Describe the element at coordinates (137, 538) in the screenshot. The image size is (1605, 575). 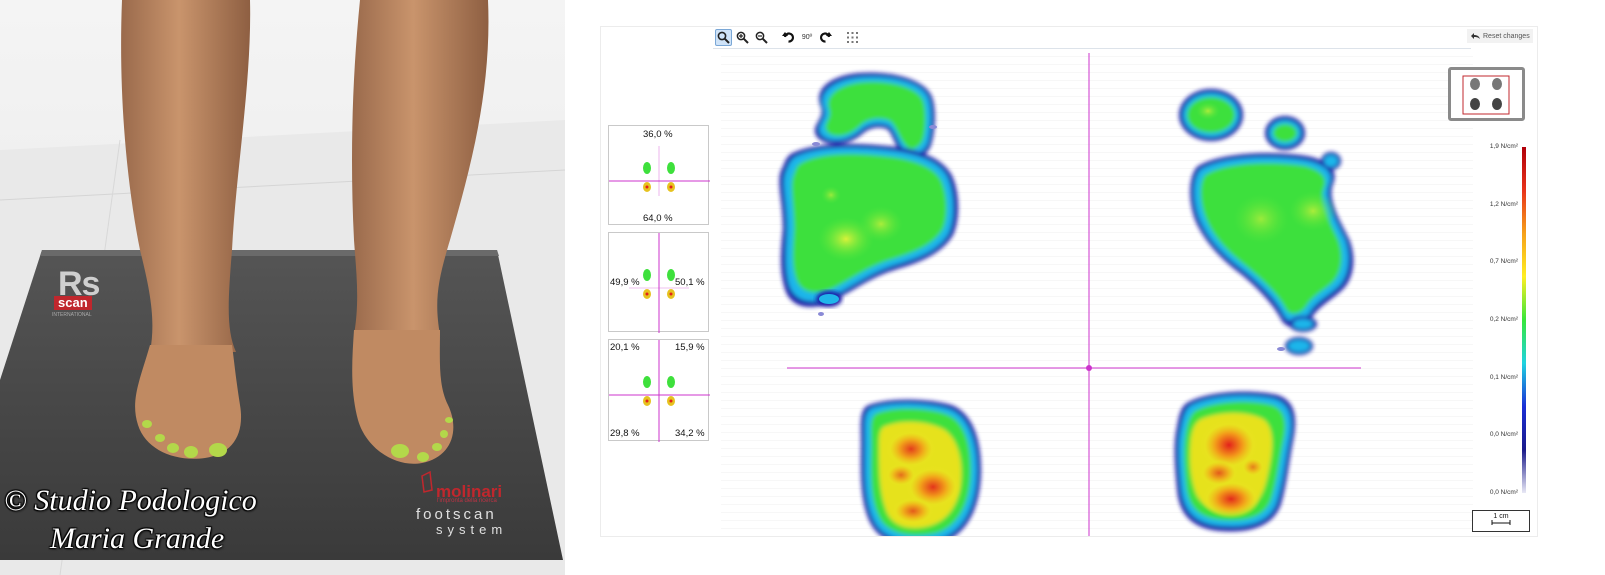
I see `watermark-credit-line-2: Maria Grande` at that location.